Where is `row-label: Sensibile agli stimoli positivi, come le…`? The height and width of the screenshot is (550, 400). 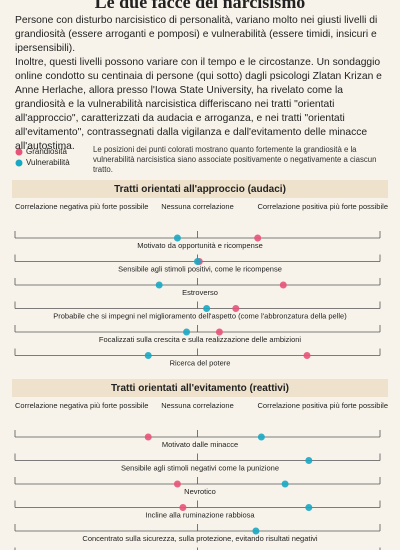
row-label: Sensibile agli stimoli positivi, come le… is located at coordinates (200, 268).